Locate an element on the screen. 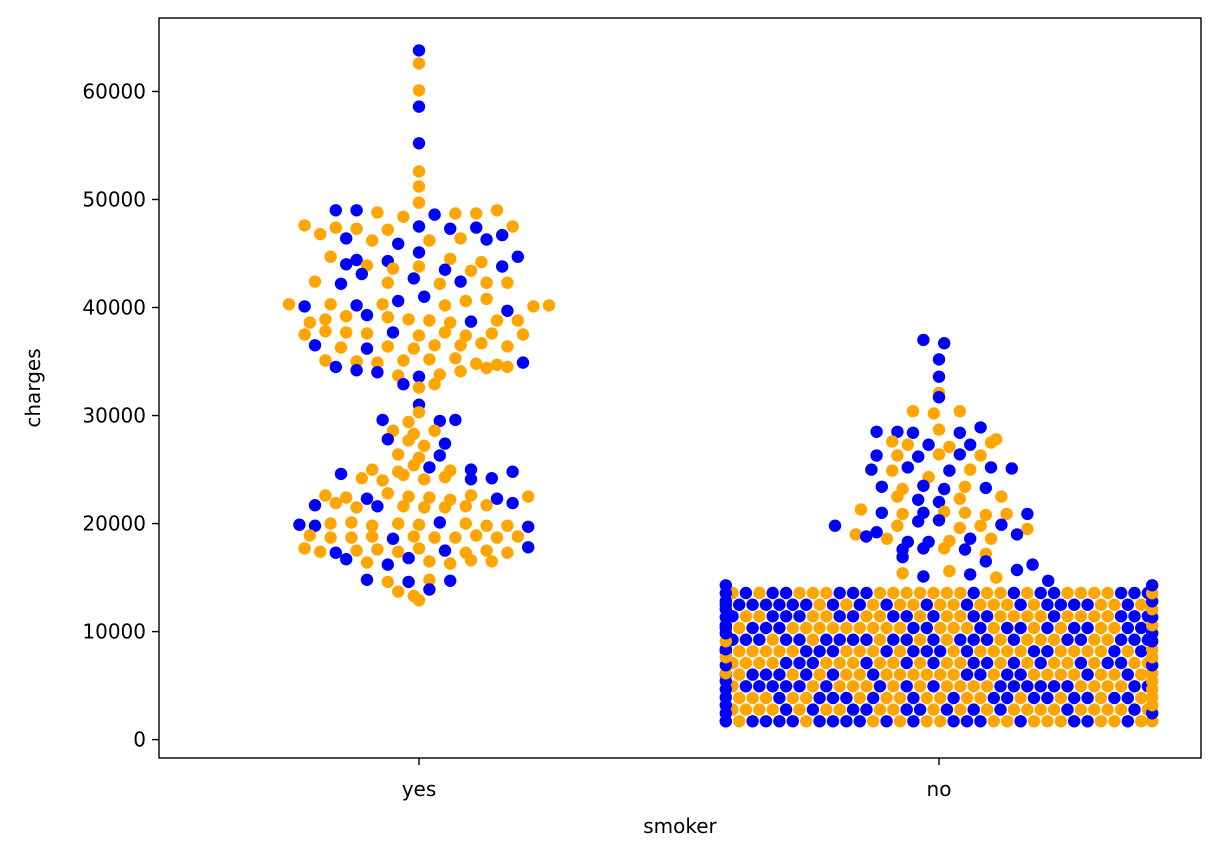 This screenshot has width=1219, height=858. x-axis-label: smoker is located at coordinates (680, 826).